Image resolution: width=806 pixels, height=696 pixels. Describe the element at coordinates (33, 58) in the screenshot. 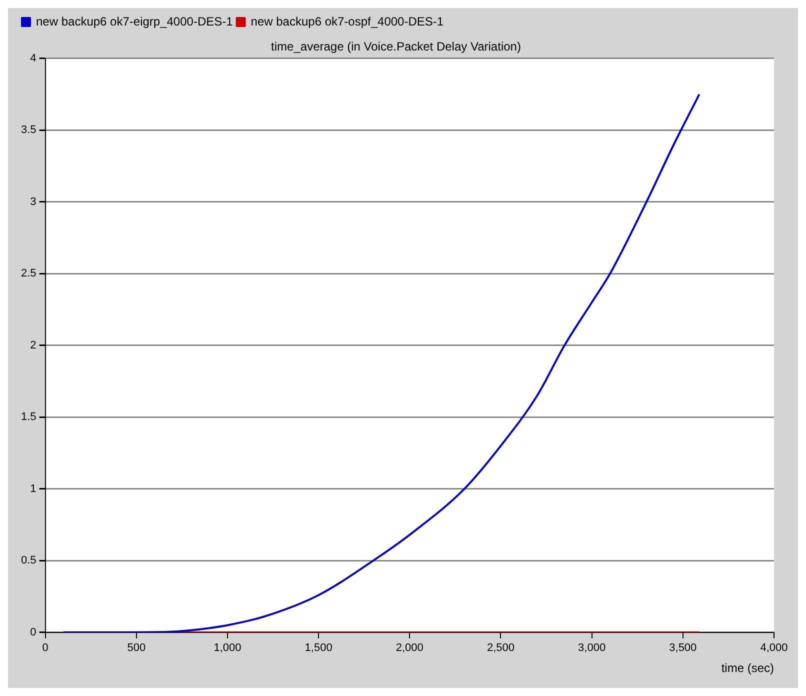

I see `y-tick-label: 4` at that location.